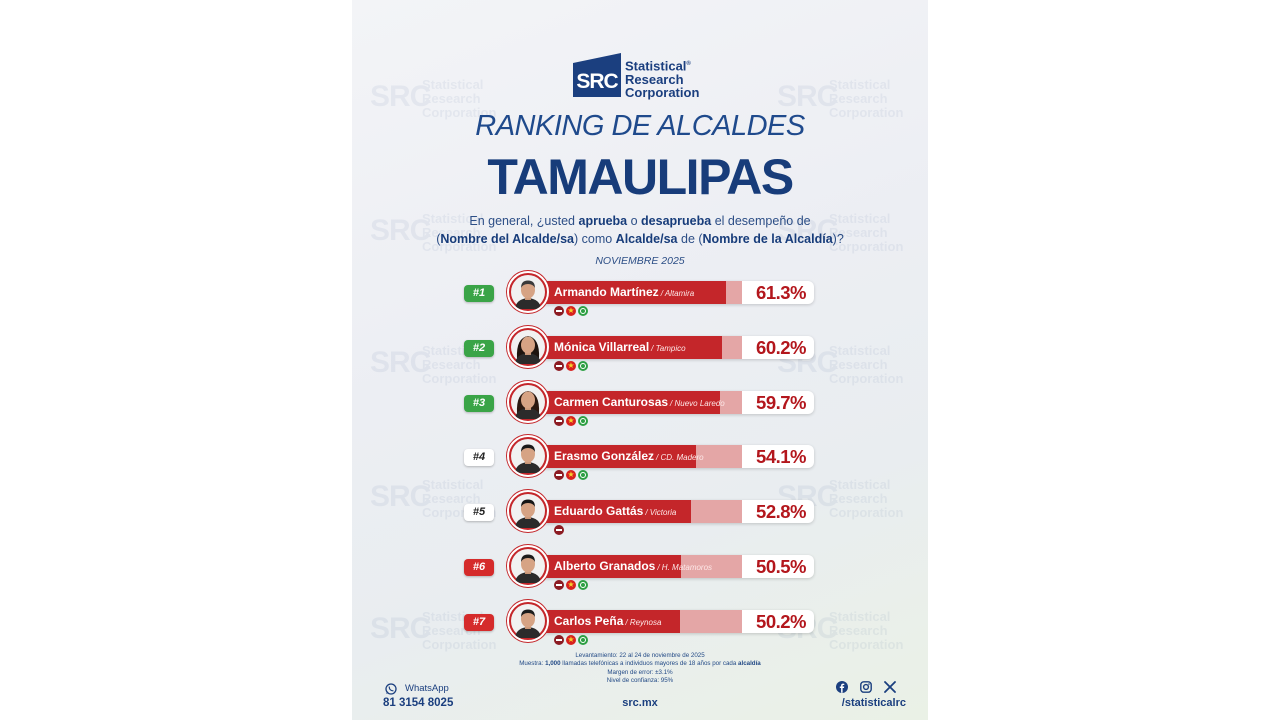 The image size is (1280, 720). I want to click on rank-badge: #3, so click(479, 403).